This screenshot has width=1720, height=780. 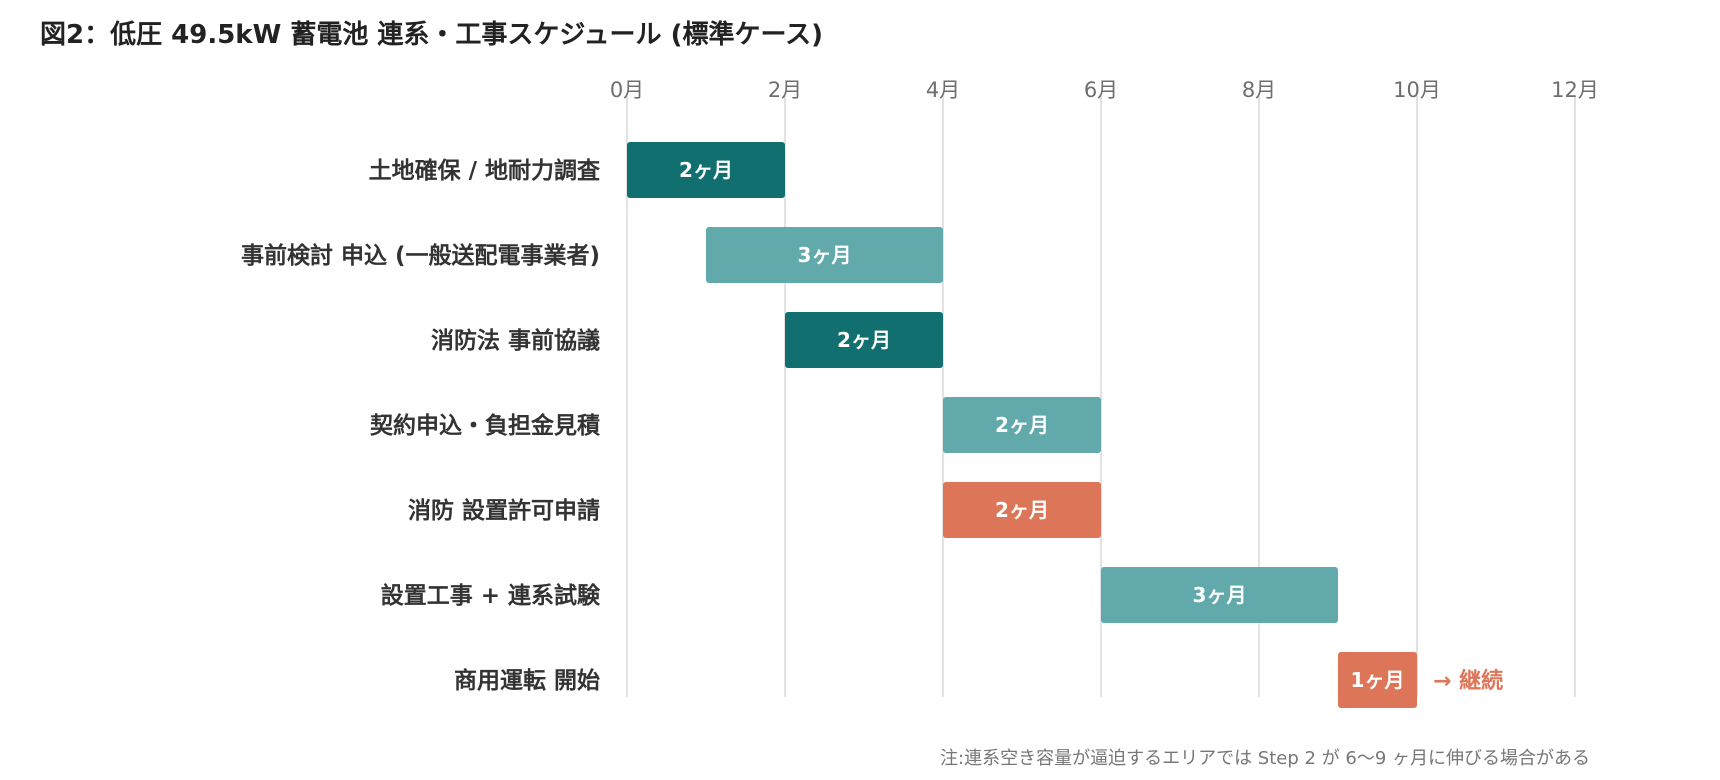 I want to click on x-tick-label: 8月, so click(x=1259, y=90).